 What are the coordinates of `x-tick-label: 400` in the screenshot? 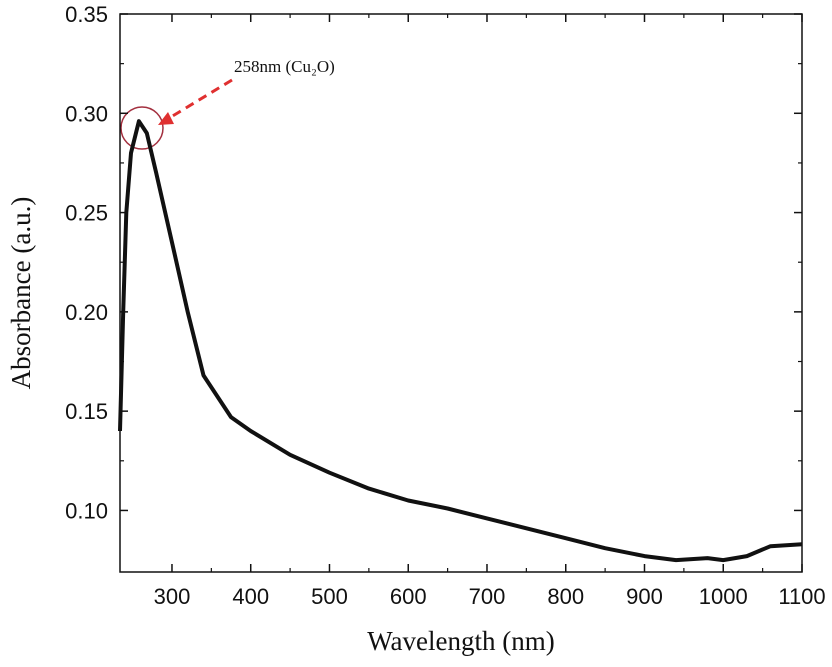 It's located at (250, 596).